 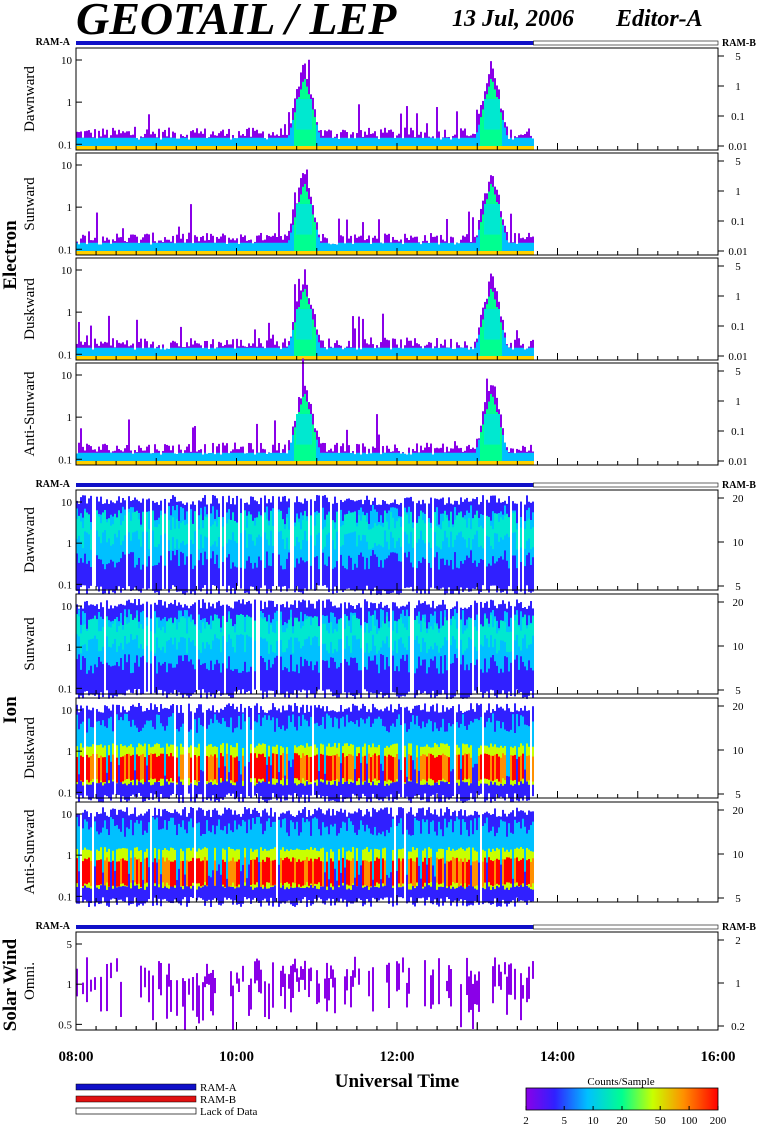 I want to click on legend-label-lack-of-data: Lack of Data, so click(x=229, y=1112).